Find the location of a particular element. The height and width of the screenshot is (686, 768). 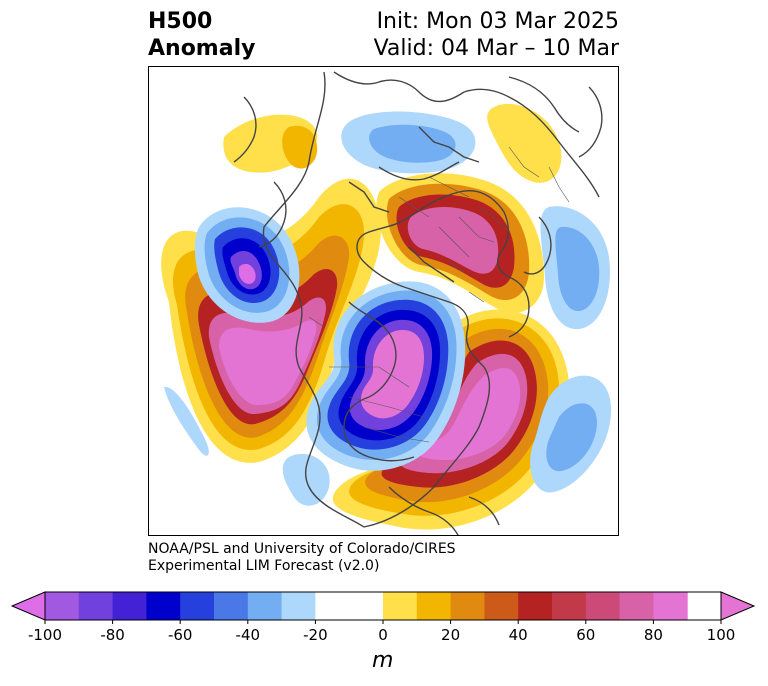

colorbar-tick-label: 0 is located at coordinates (383, 635).